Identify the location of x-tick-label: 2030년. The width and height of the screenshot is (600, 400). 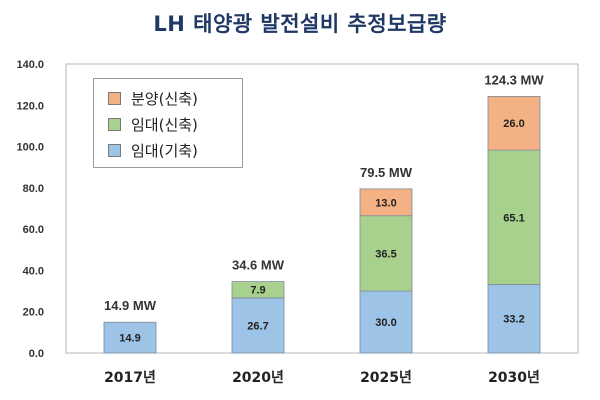
(514, 378).